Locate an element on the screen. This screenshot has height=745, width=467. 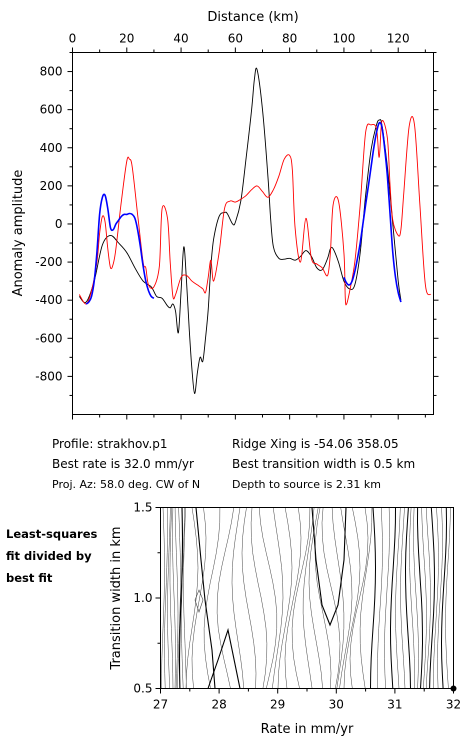
rate-tick-label: 29 is located at coordinates (277, 705).